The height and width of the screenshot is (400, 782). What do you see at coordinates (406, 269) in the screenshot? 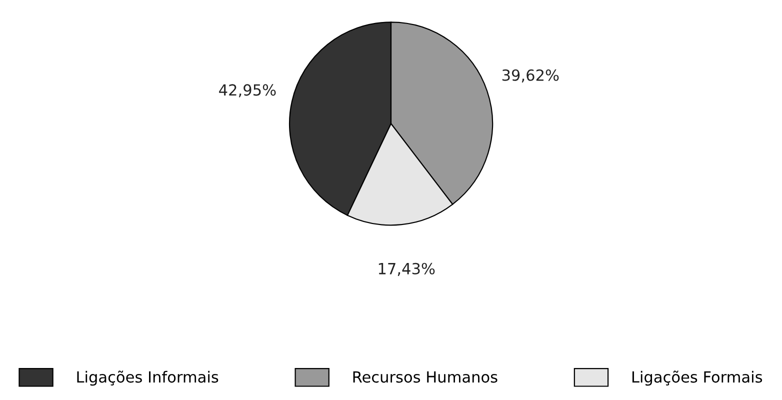
I see `data-label: 17,43%` at bounding box center [406, 269].